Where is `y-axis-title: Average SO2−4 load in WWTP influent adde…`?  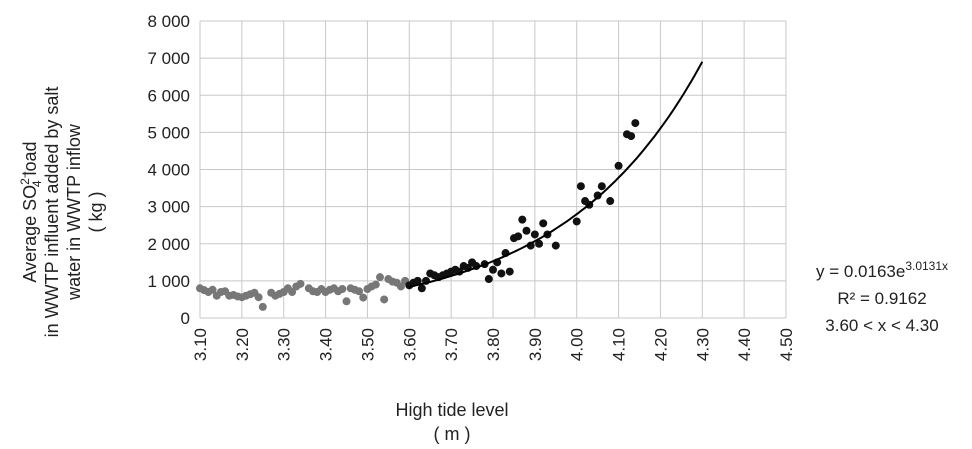
y-axis-title: Average SO2−4 load in WWTP influent adde… is located at coordinates (62, 212).